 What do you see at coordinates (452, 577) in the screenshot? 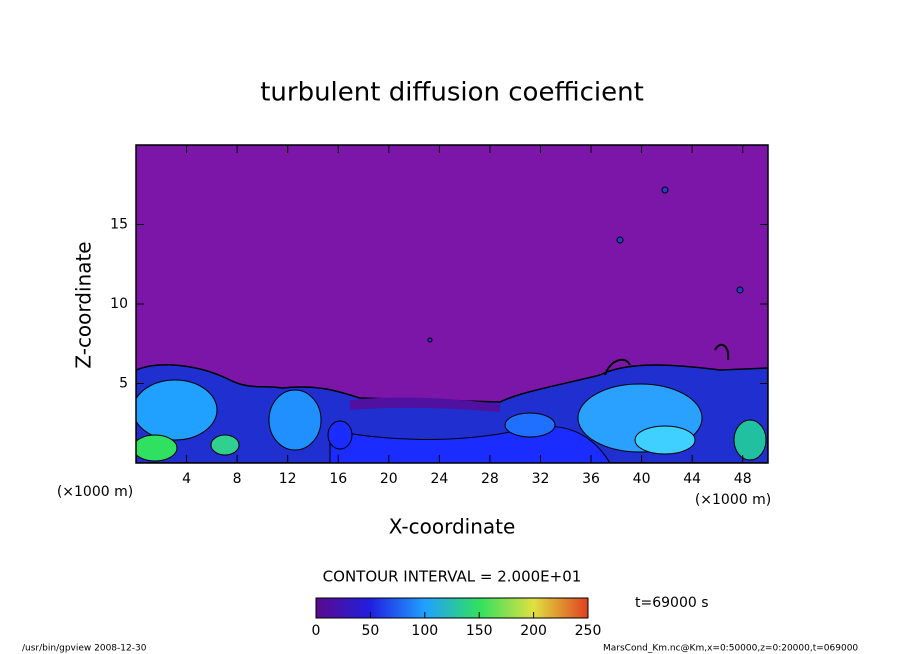
I see `contour-interval: CONTOUR INTERVAL = 2.000E+01` at bounding box center [452, 577].